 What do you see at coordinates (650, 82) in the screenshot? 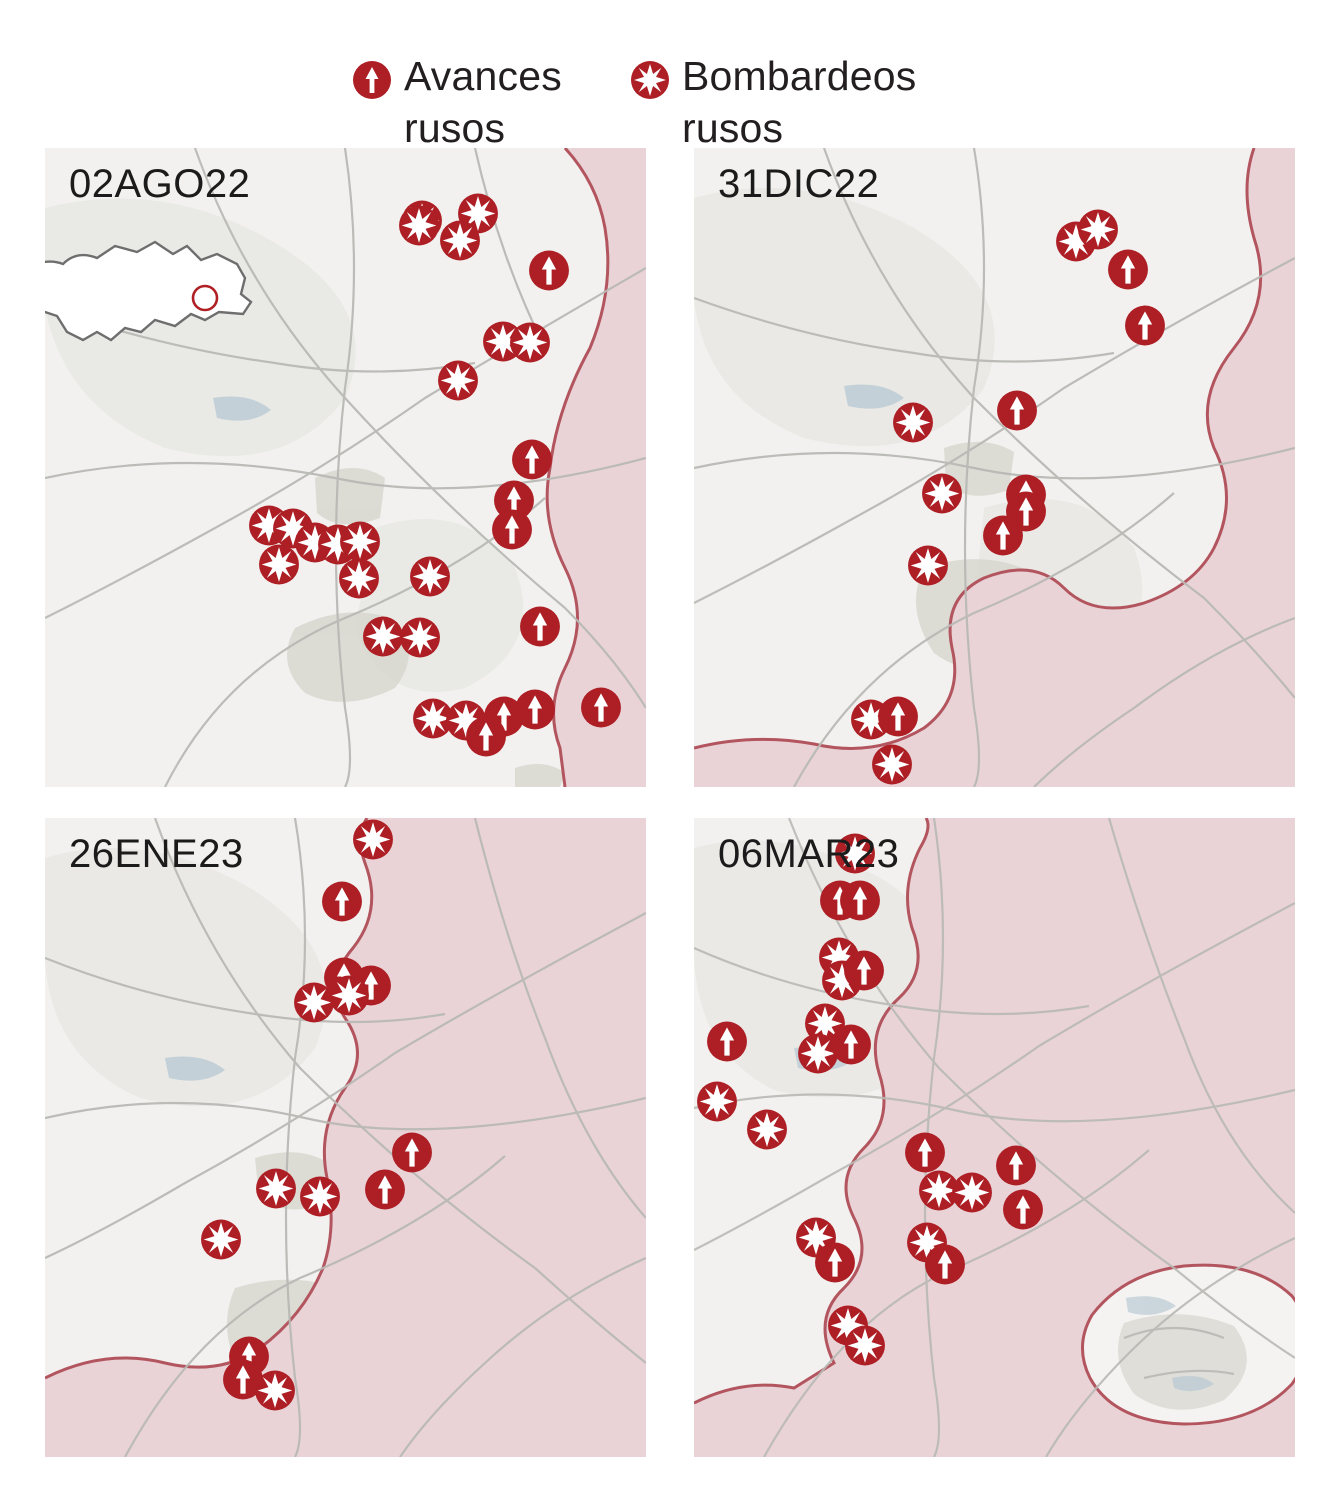
I see `burst-star-icon` at bounding box center [650, 82].